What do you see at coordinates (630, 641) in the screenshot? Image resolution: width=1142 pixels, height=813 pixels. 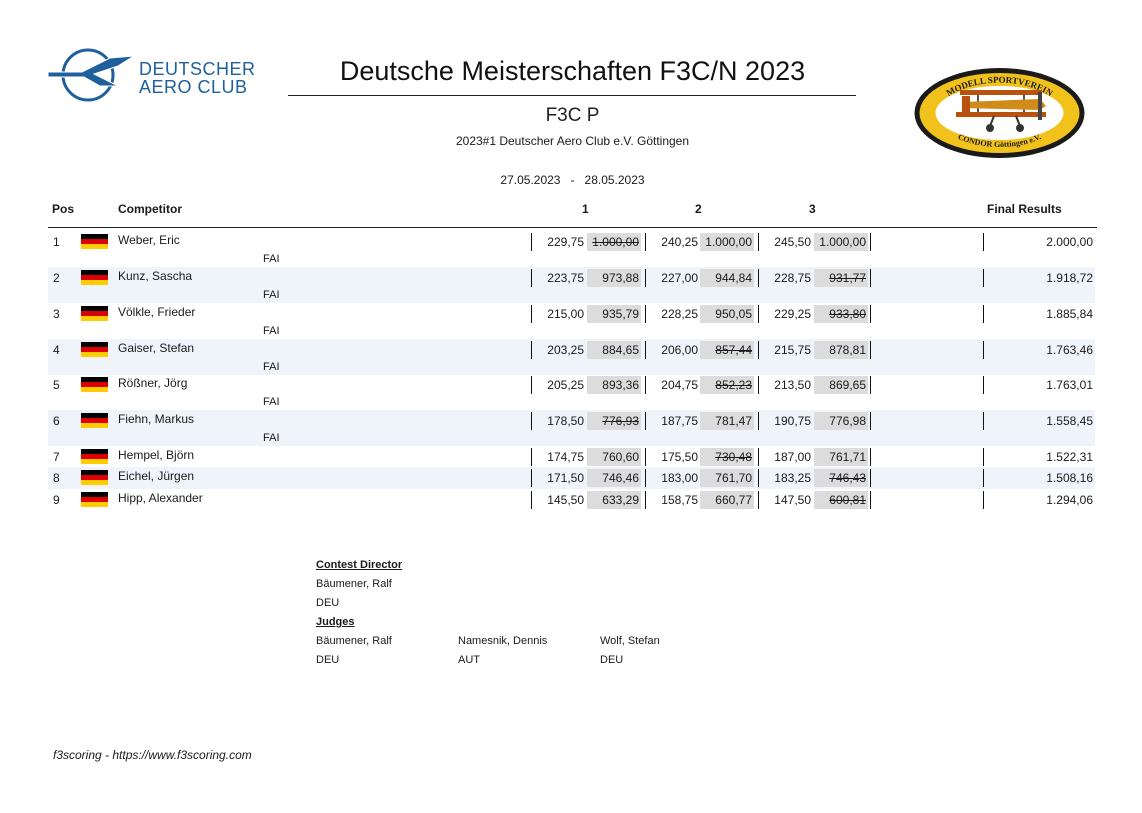 I see `judge-name: Wolf, Stefan` at bounding box center [630, 641].